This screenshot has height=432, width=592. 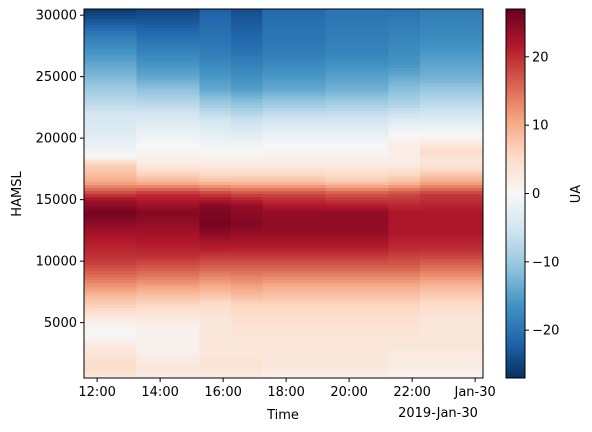 I want to click on x-axis: 12:00 14:00 16:00 18:00 20:00 22:00 Jan-30, so click(x=287, y=389).